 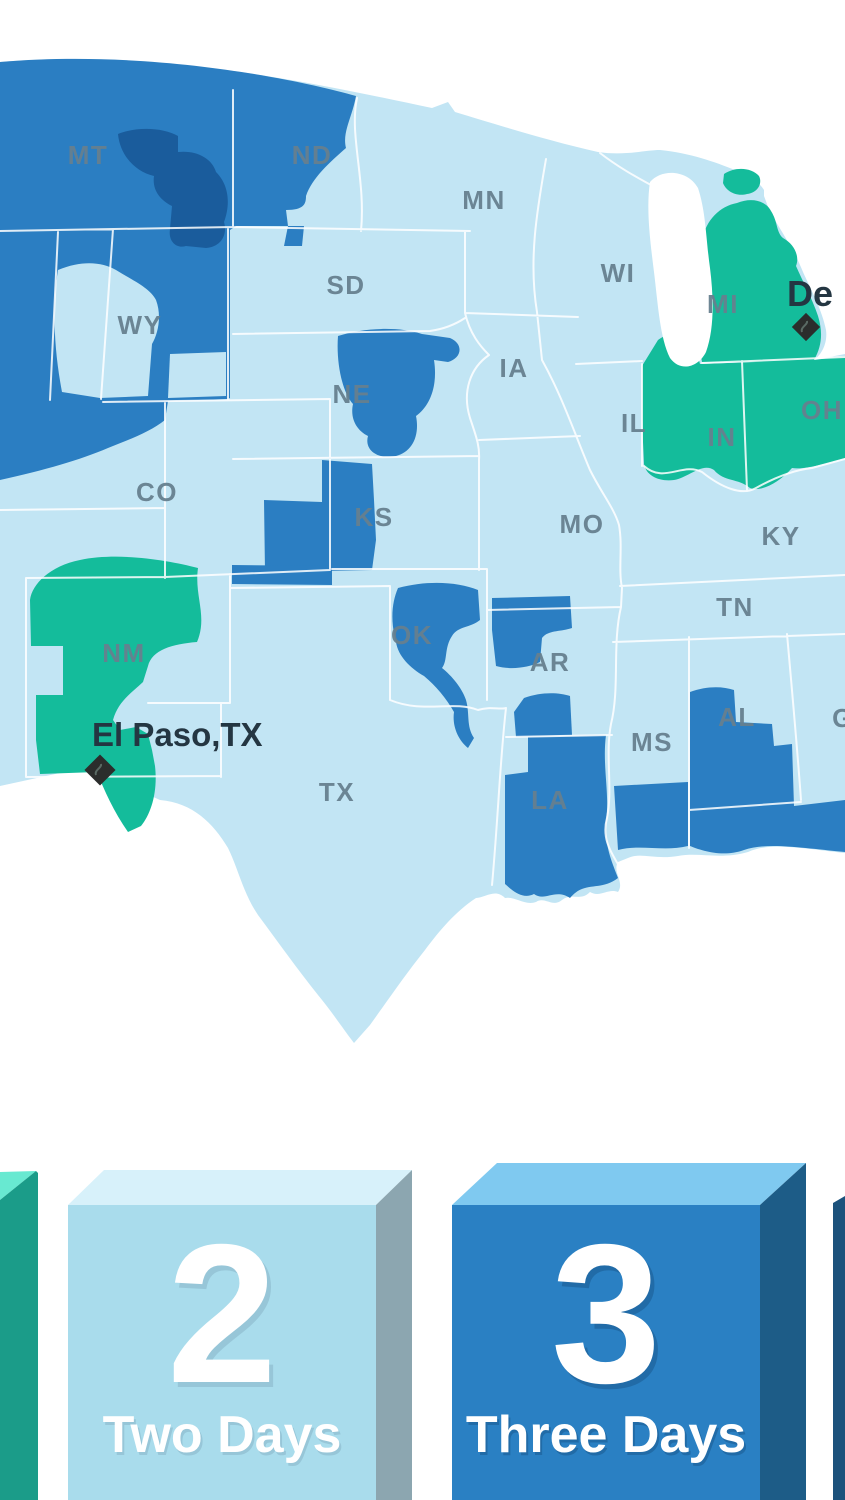 I want to click on three-days-front-face, so click(x=606, y=1352).